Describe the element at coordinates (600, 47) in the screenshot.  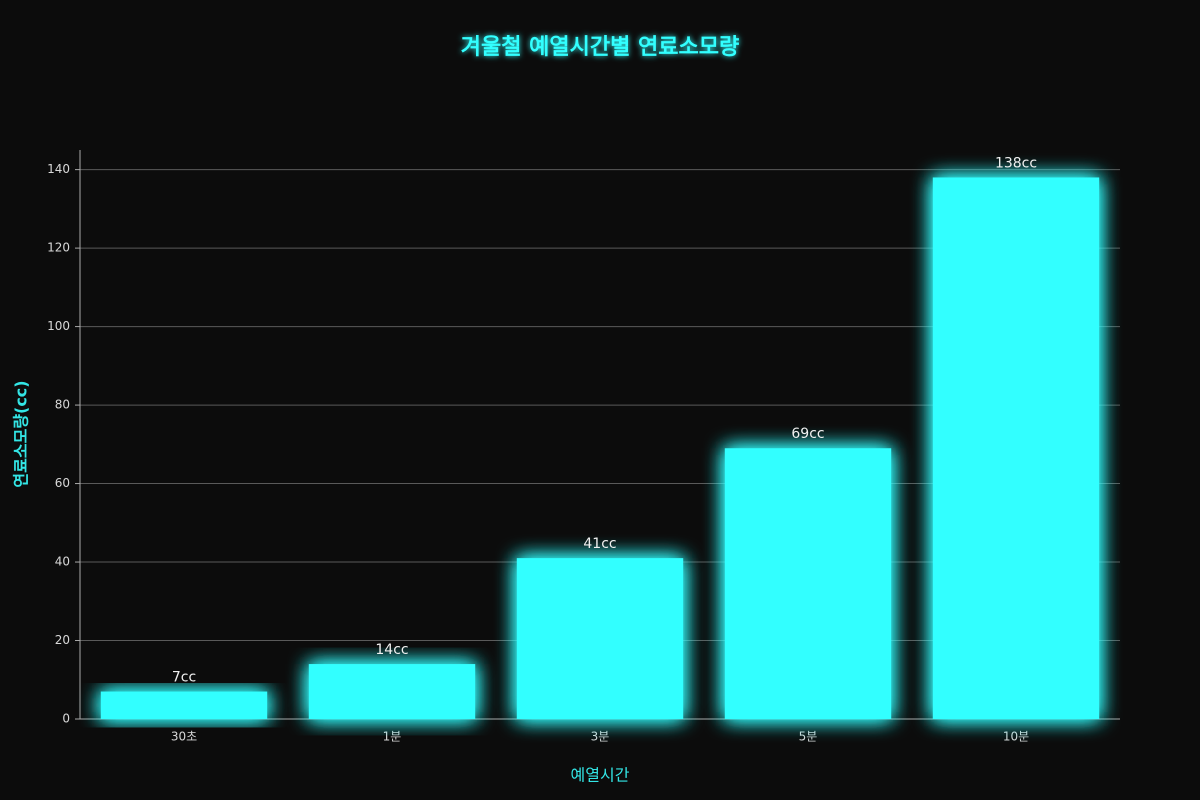
I see `chart-title: 겨울철 예열시간별 연료소모량` at that location.